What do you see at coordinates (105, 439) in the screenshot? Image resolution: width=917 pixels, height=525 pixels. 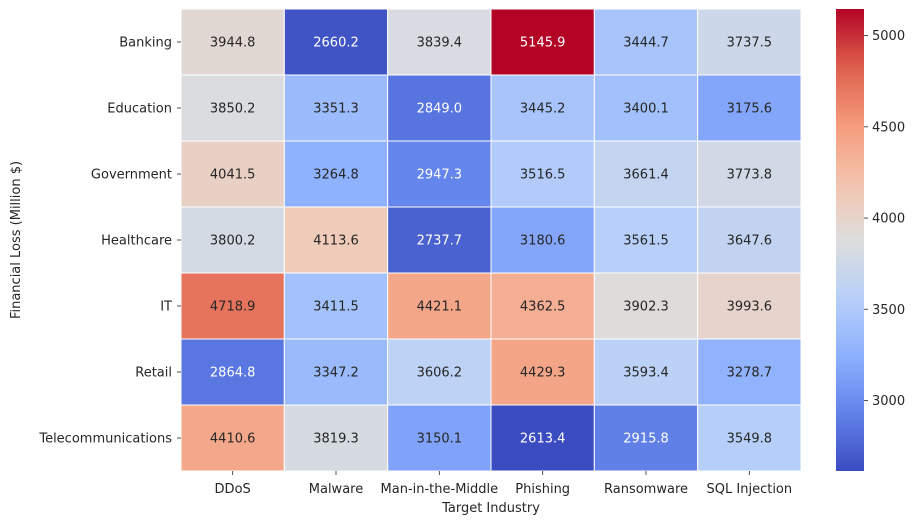 I see `y-tick-label: Telecommunications` at bounding box center [105, 439].